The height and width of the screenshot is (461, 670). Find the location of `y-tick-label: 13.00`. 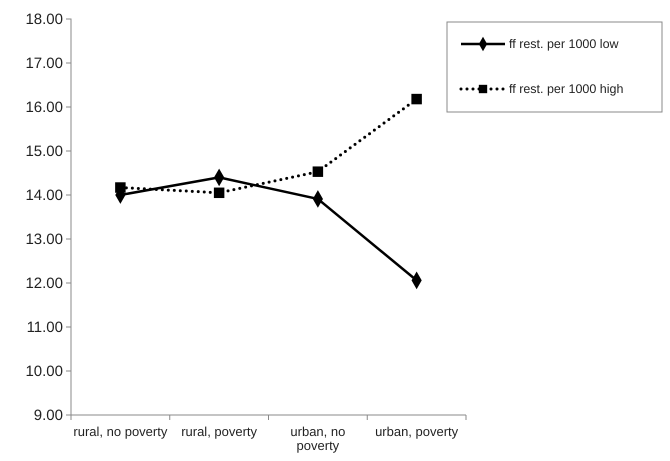

y-tick-label: 13.00 is located at coordinates (44, 239).